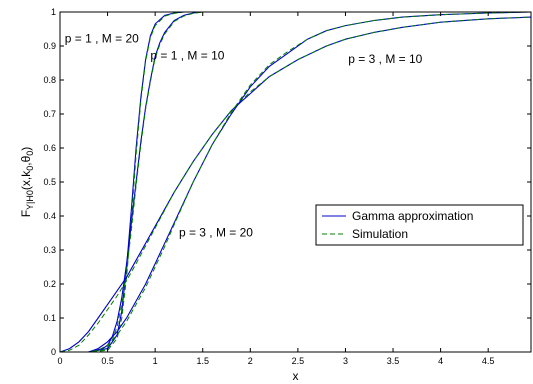  I want to click on legend-gamma-label: Gamma approximation, so click(412, 216).